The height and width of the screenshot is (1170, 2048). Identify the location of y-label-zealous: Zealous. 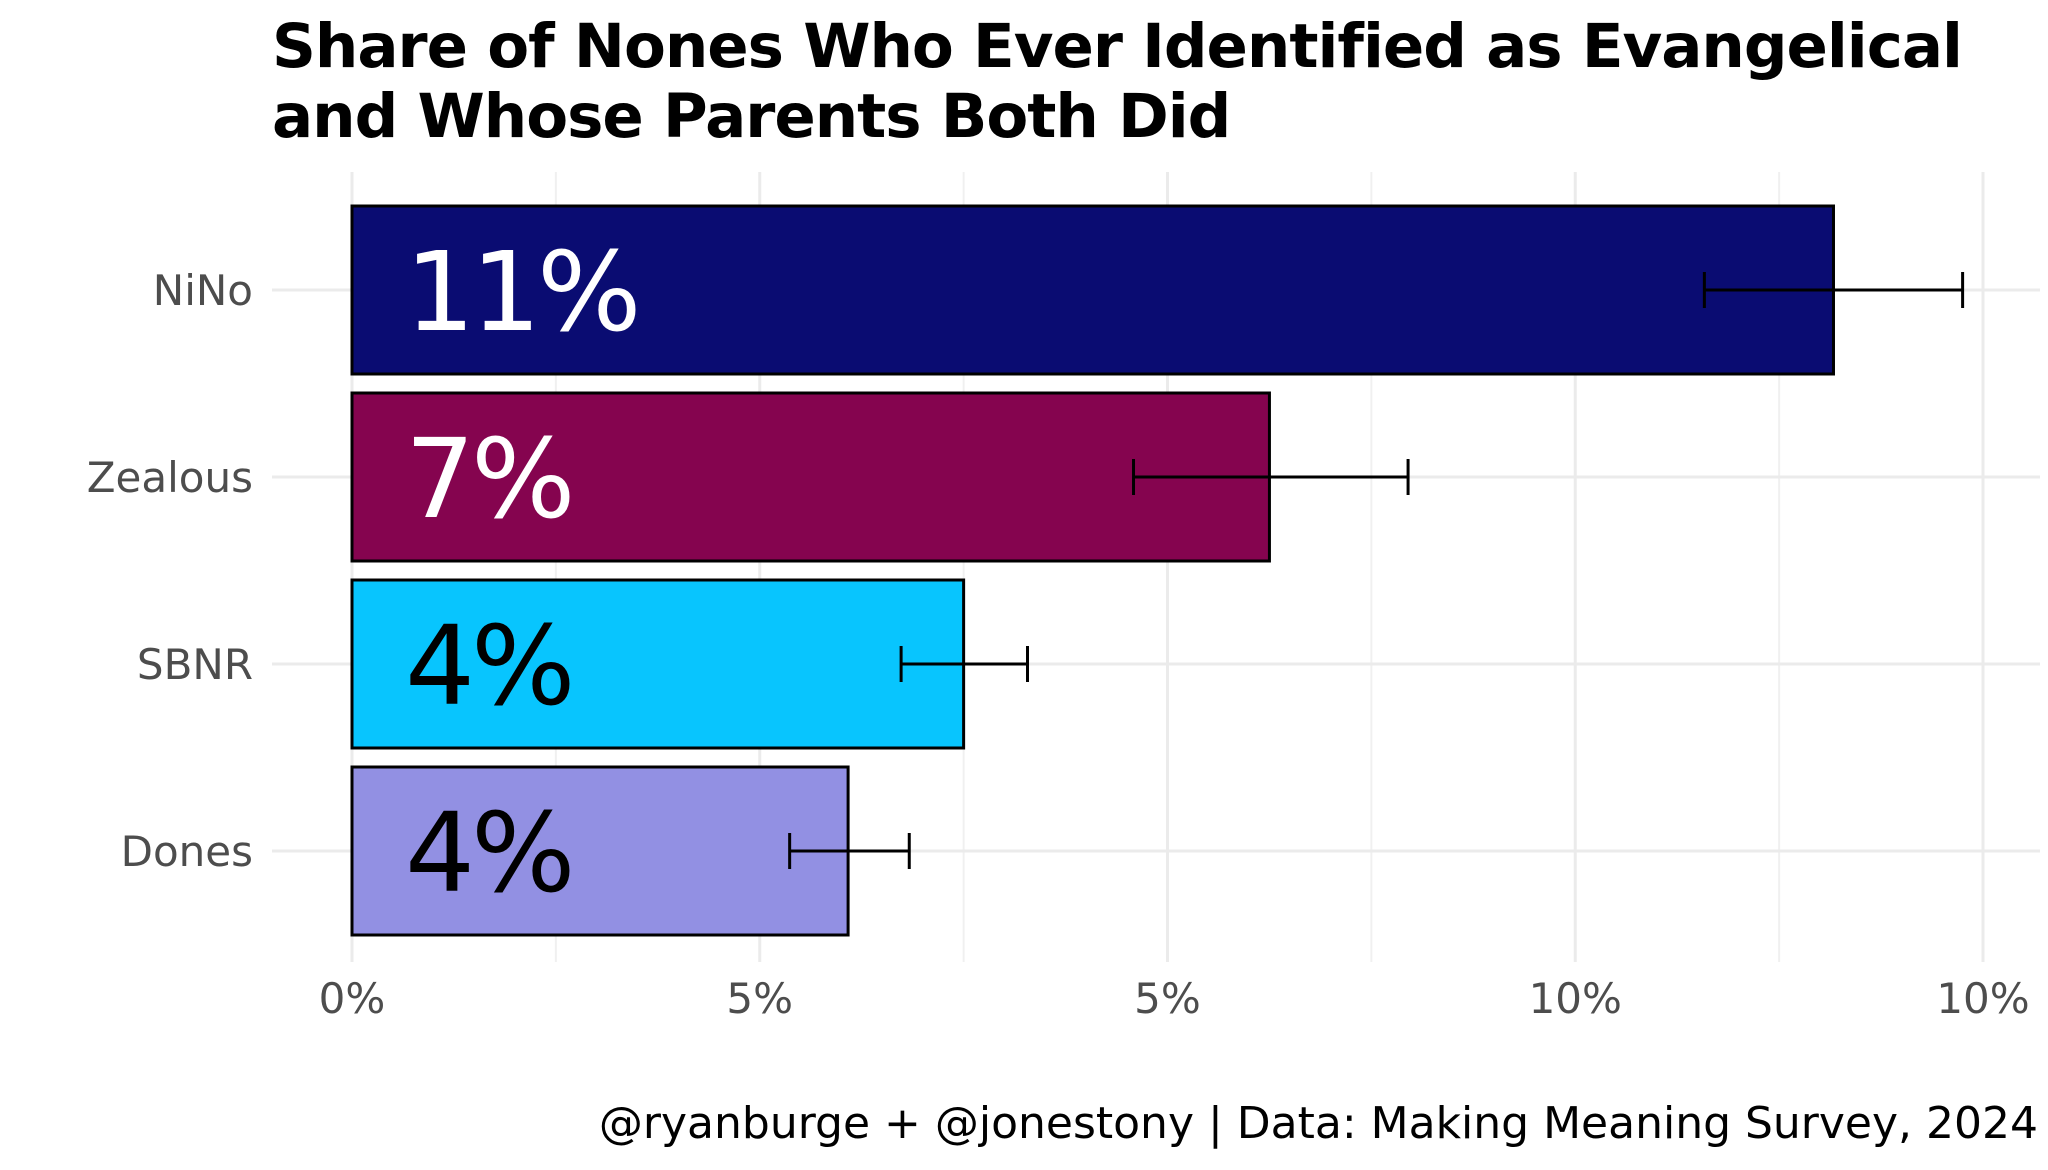
(170, 477).